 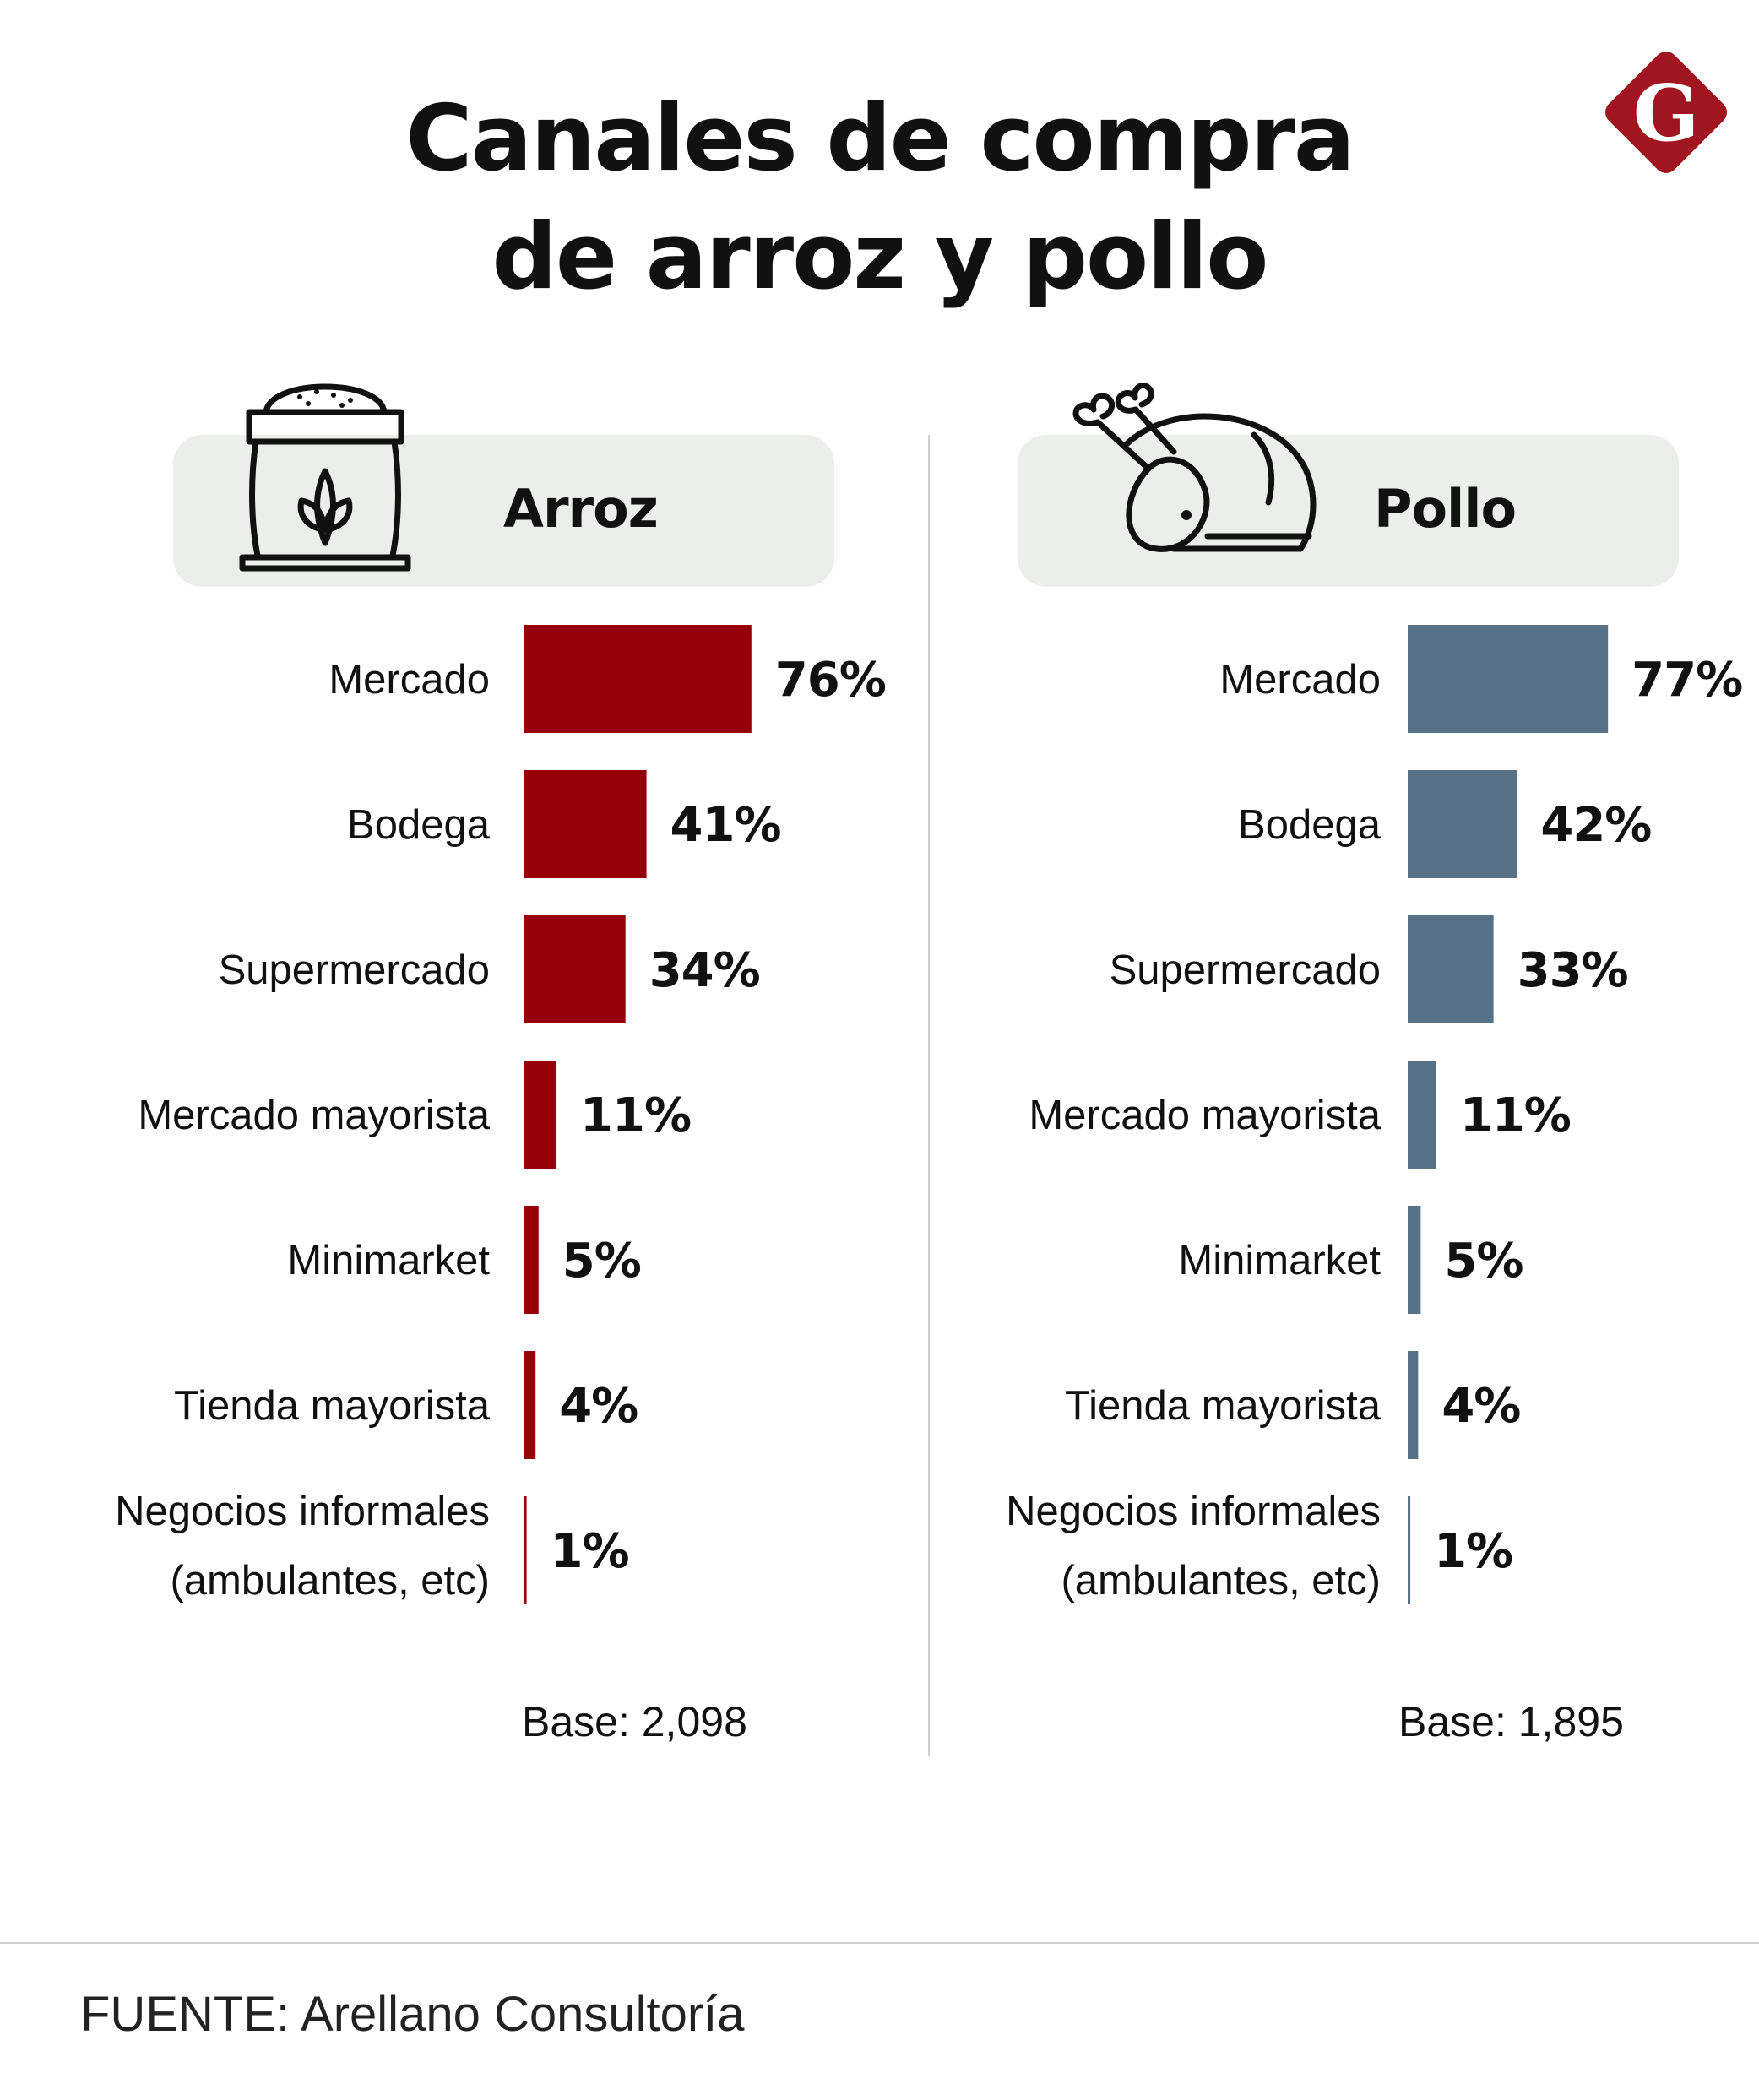 I want to click on panel-divider, so click(x=929, y=1096).